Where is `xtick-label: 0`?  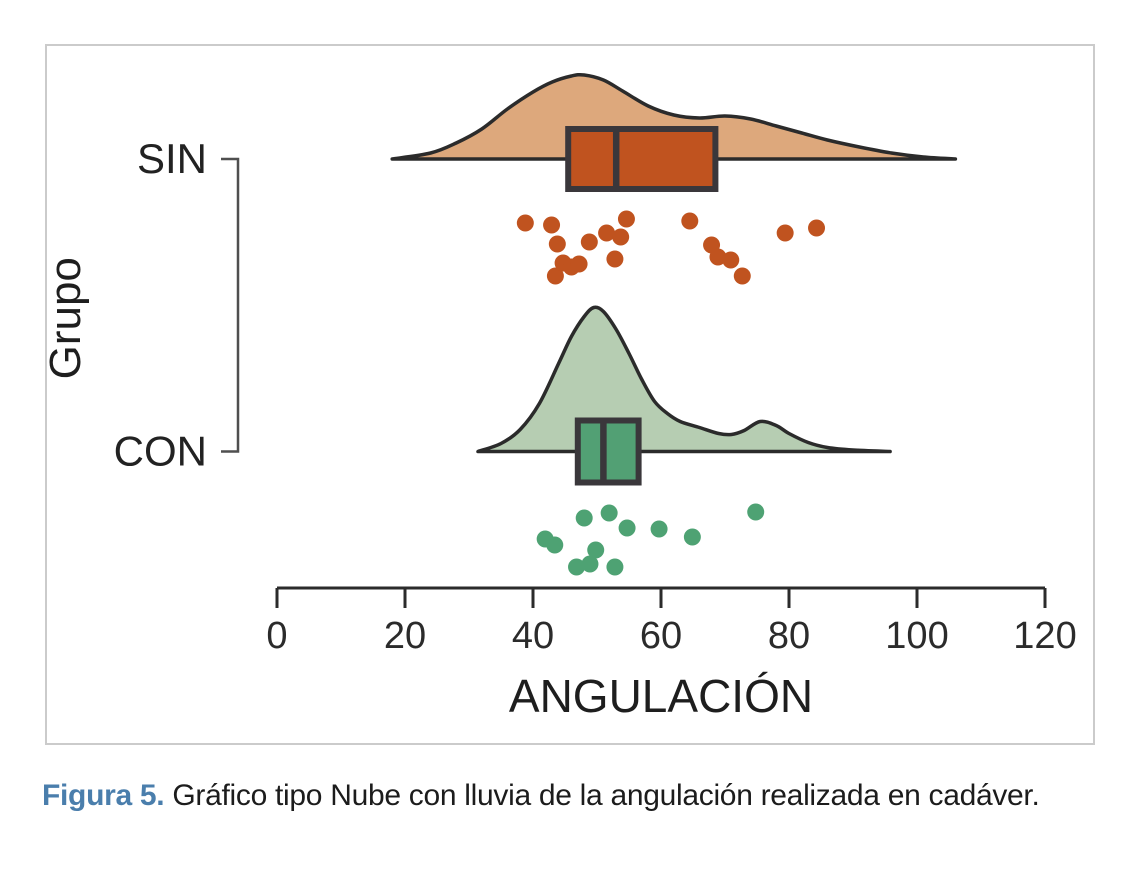
xtick-label: 0 is located at coordinates (276, 636).